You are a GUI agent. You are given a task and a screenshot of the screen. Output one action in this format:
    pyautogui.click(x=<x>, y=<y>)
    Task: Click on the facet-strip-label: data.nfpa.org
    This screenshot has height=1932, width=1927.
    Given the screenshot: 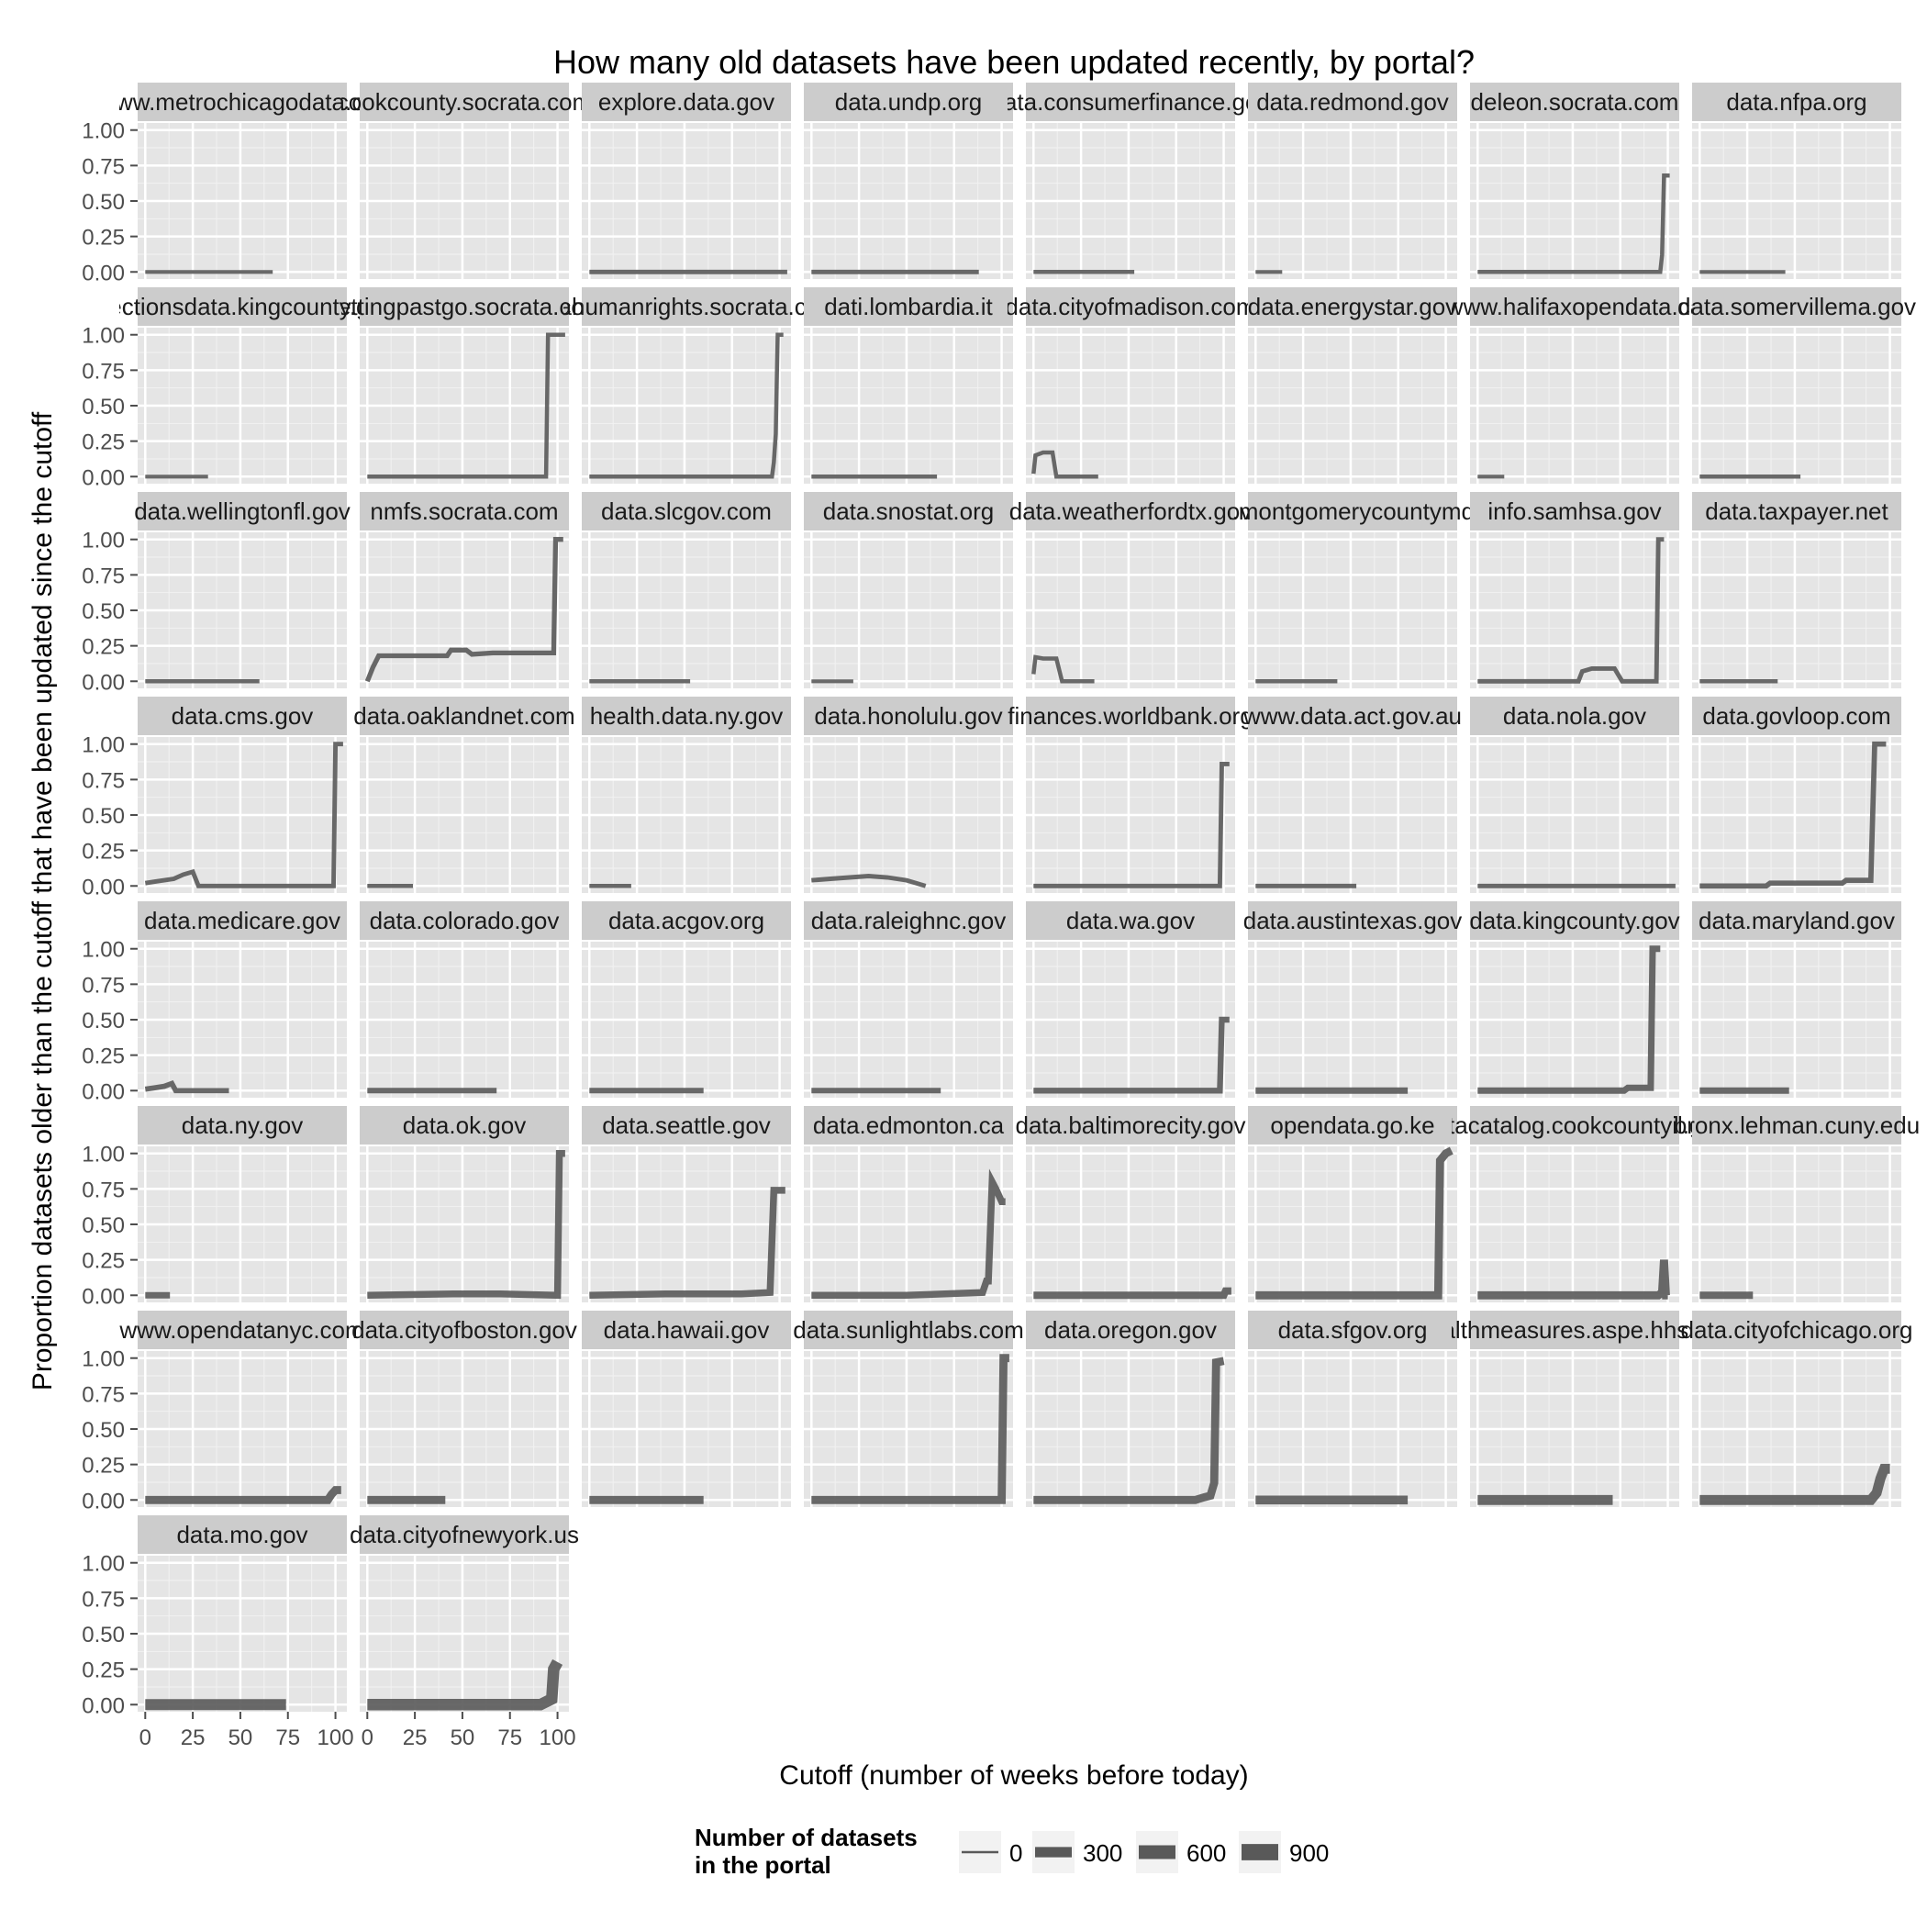 What is the action you would take?
    pyautogui.click(x=1796, y=102)
    